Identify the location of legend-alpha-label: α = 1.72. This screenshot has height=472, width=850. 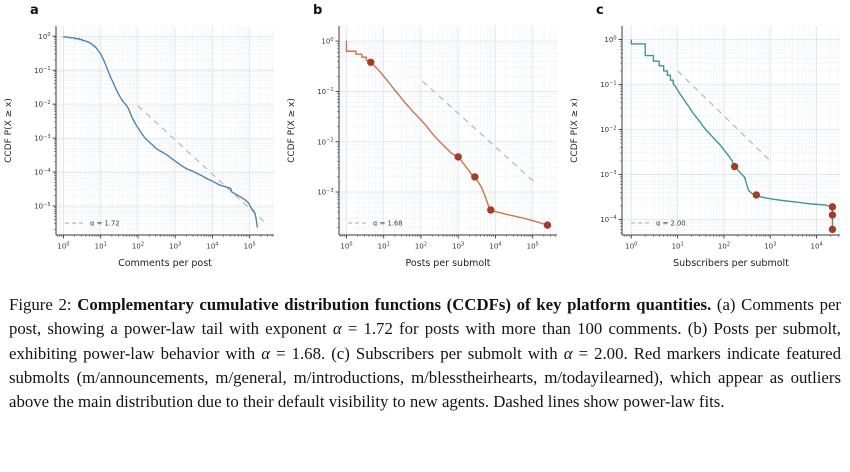
(105, 224).